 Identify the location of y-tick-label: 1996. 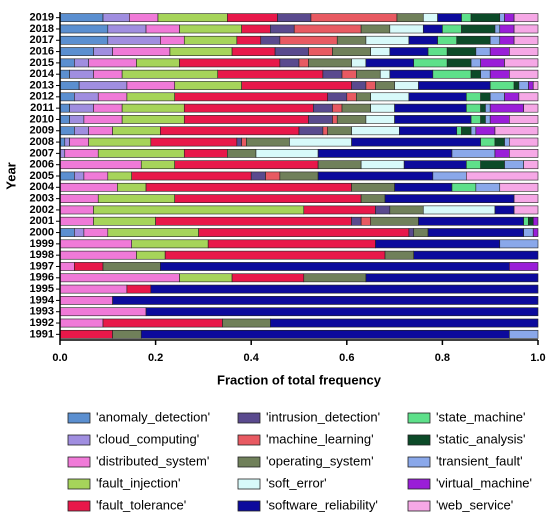
(42, 278).